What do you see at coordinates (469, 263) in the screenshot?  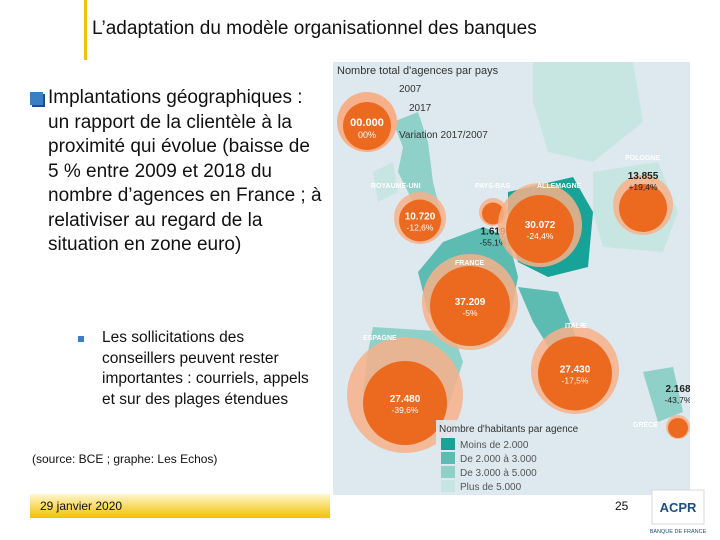 I see `country-name: FRANCE` at bounding box center [469, 263].